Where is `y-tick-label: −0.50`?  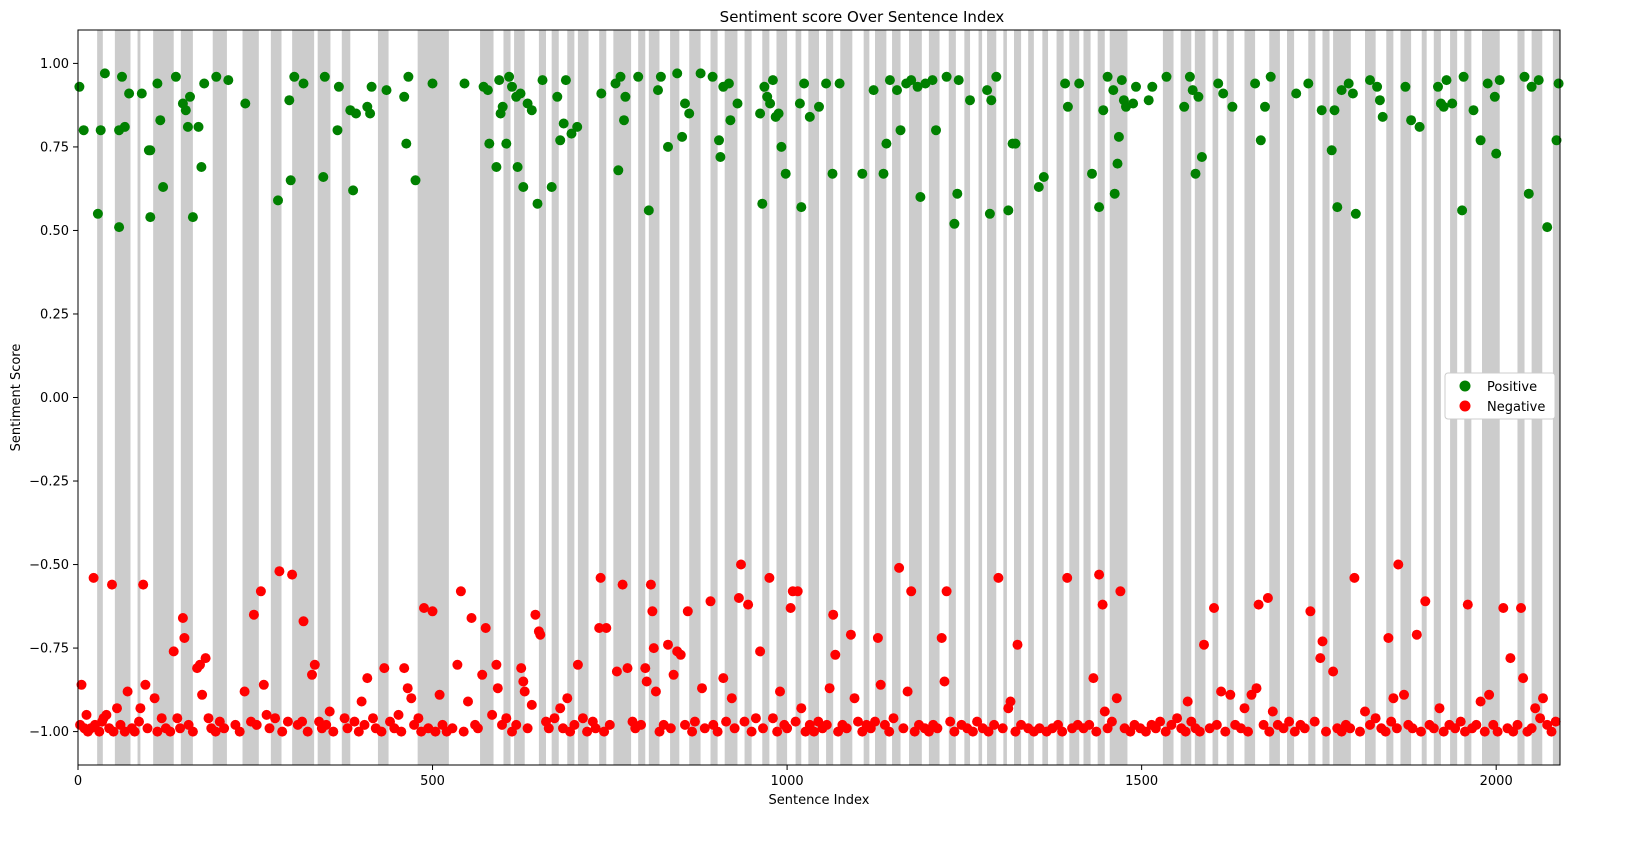
y-tick-label: −0.50 is located at coordinates (49, 565).